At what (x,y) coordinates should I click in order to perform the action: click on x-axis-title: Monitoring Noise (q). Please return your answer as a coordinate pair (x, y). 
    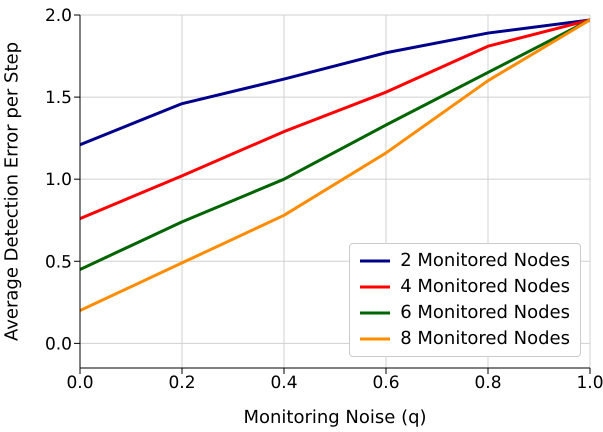
    Looking at the image, I should click on (335, 417).